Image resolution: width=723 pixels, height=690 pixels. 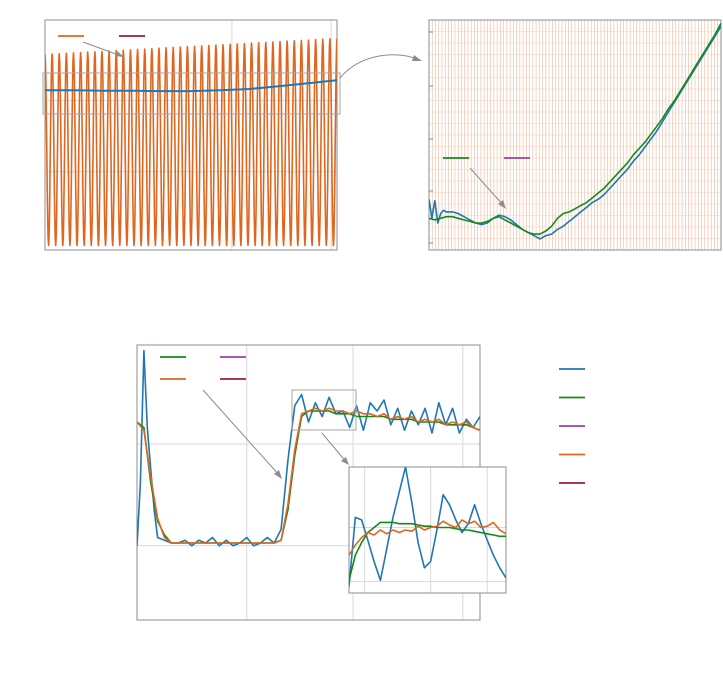 I want to click on inset-chart-background, so click(x=427, y=530).